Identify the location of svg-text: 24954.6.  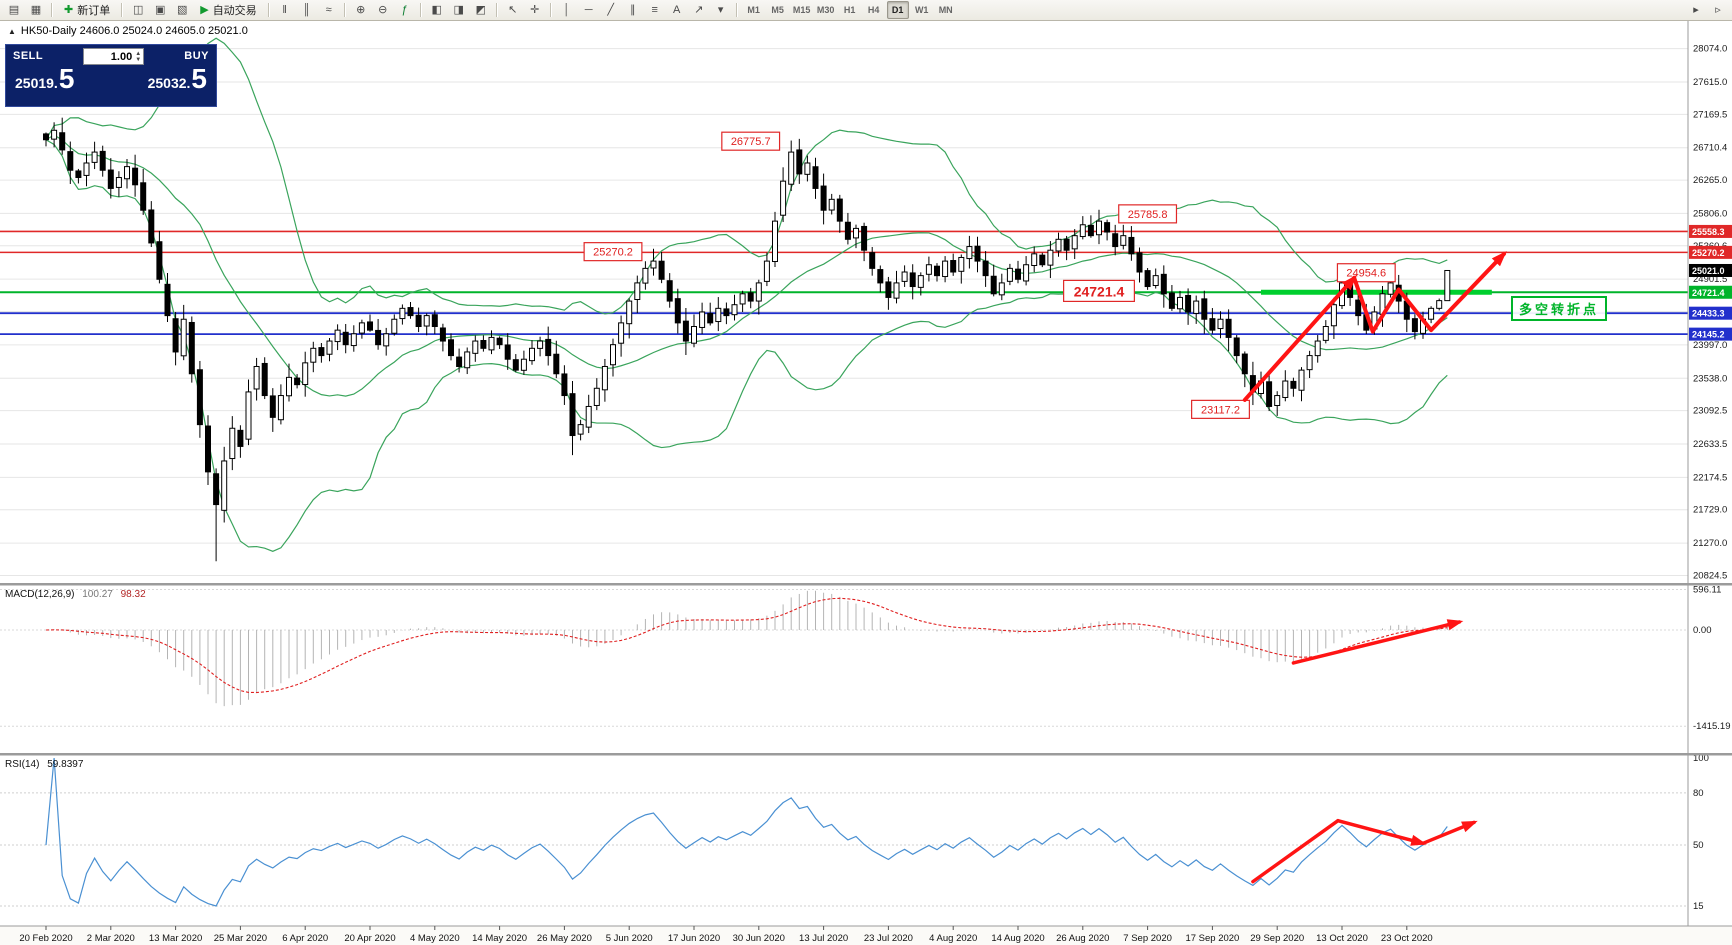
(1366, 274).